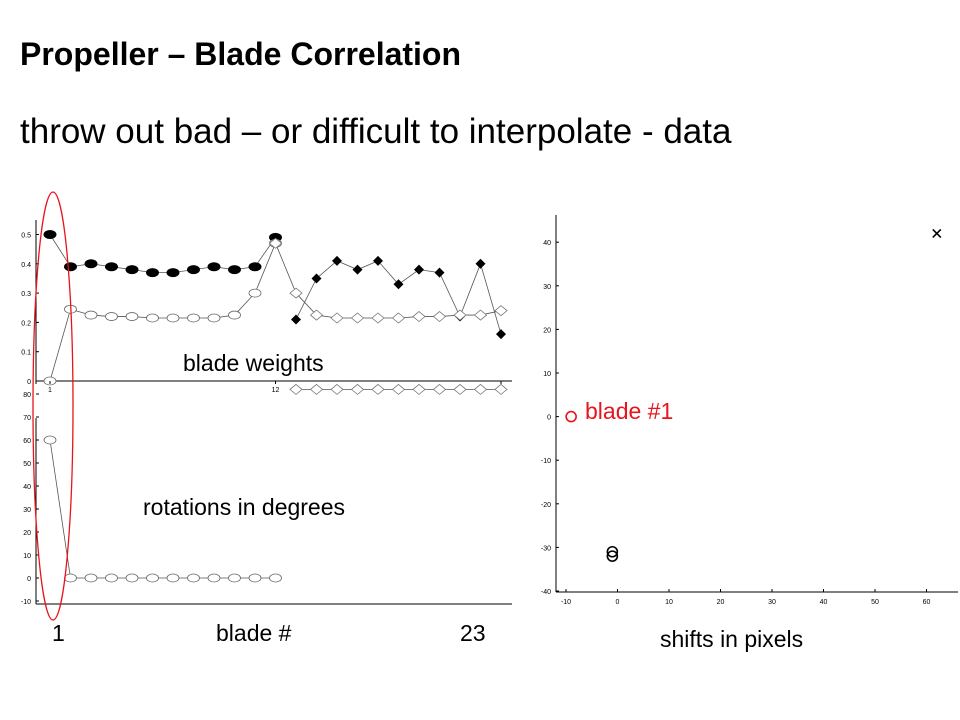 The width and height of the screenshot is (960, 720). I want to click on x-tick-label: 12, so click(276, 390).